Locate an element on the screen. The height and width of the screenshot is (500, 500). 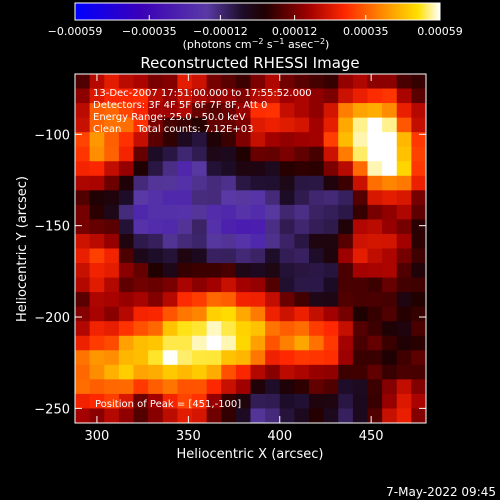
footer-timestamp: 7-May-2022 09:45 is located at coordinates (441, 492).